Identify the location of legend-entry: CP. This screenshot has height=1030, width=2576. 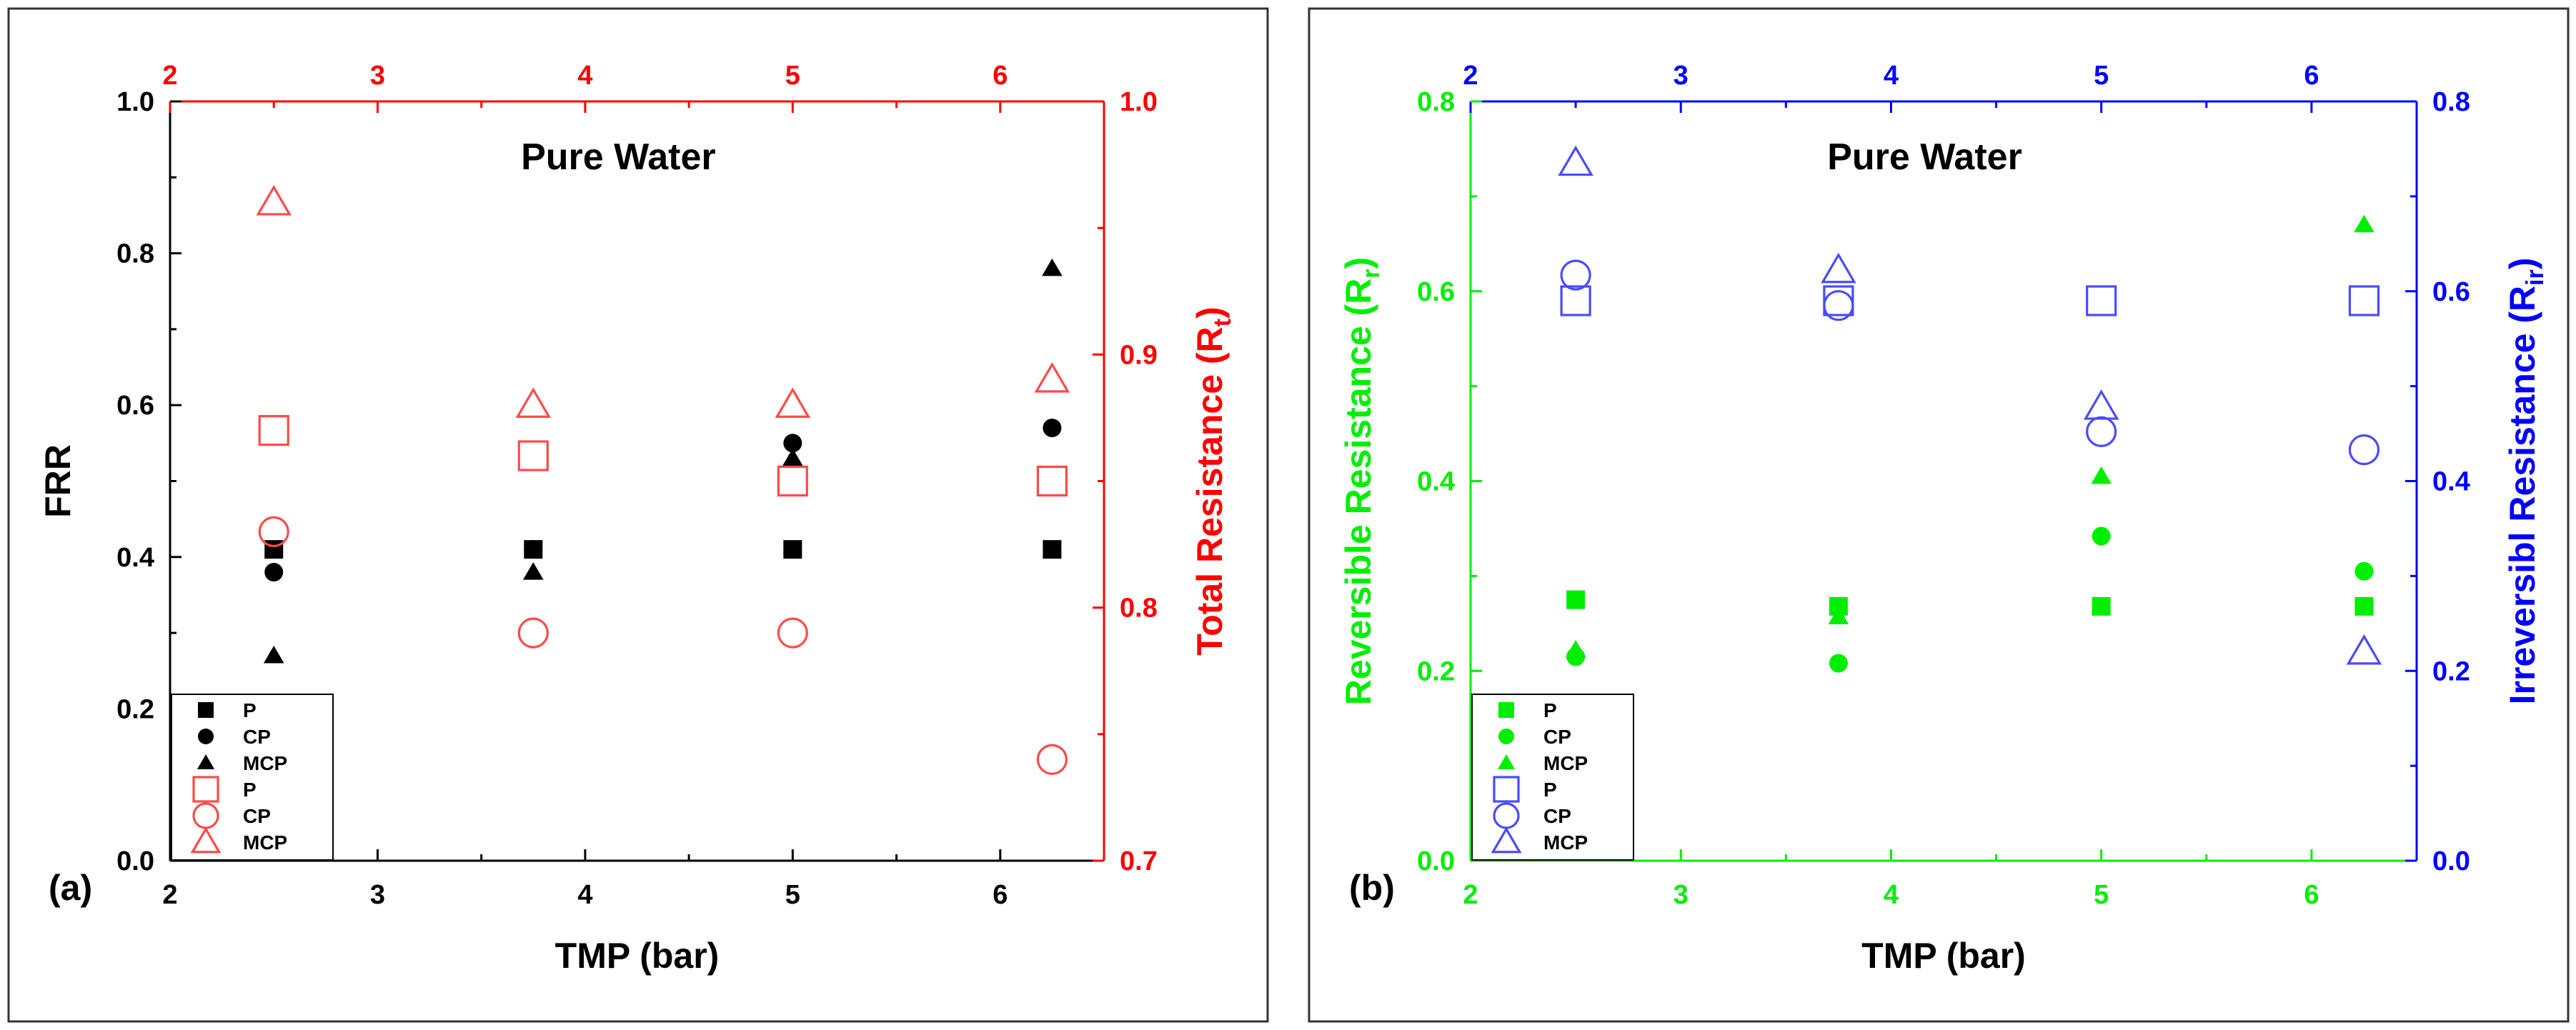
(1534, 737).